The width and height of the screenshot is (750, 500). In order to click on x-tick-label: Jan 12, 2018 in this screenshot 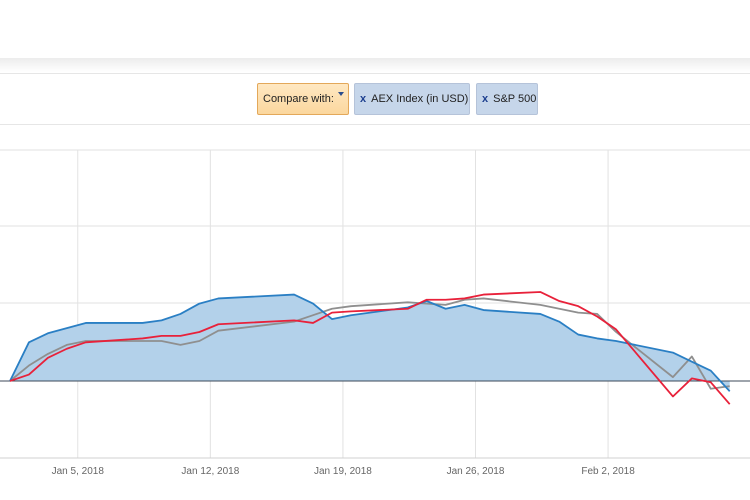, I will do `click(210, 471)`.